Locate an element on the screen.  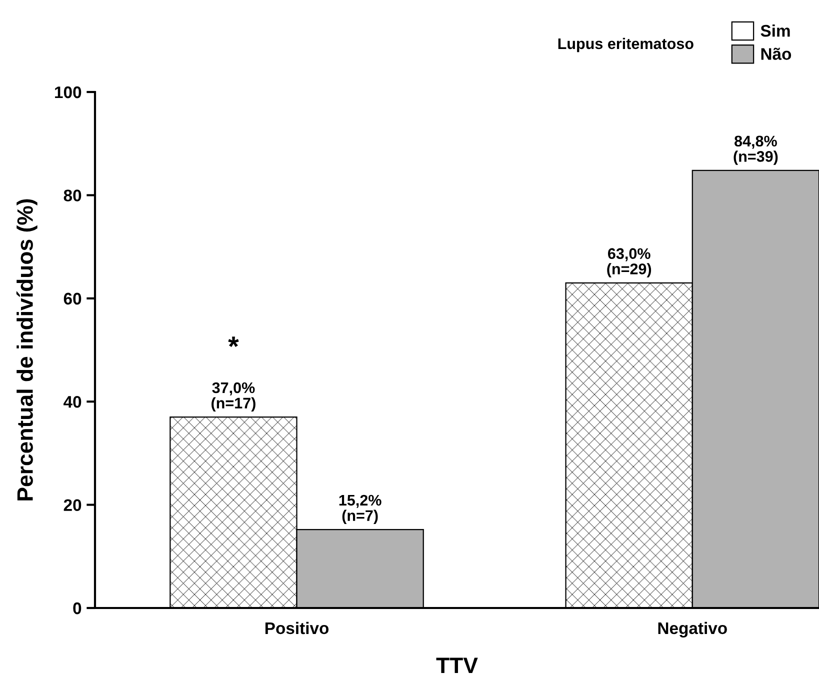
legend-label: Sim is located at coordinates (775, 30).